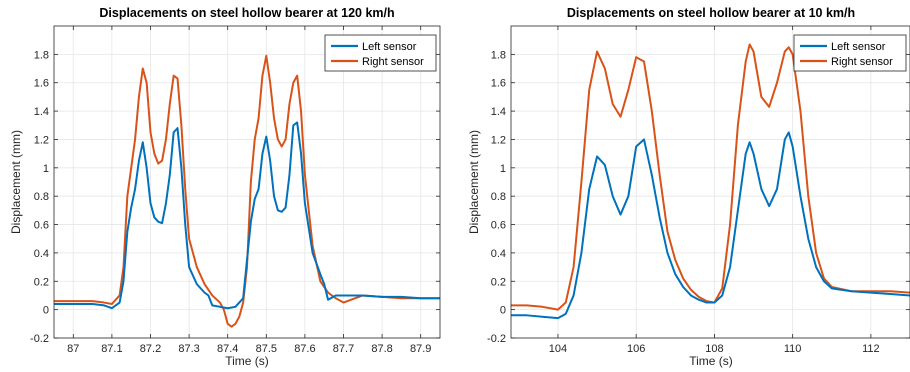 This screenshot has width=910, height=372. Describe the element at coordinates (498, 140) in the screenshot. I see `y-tick-label-10kmh: 1.2` at that location.